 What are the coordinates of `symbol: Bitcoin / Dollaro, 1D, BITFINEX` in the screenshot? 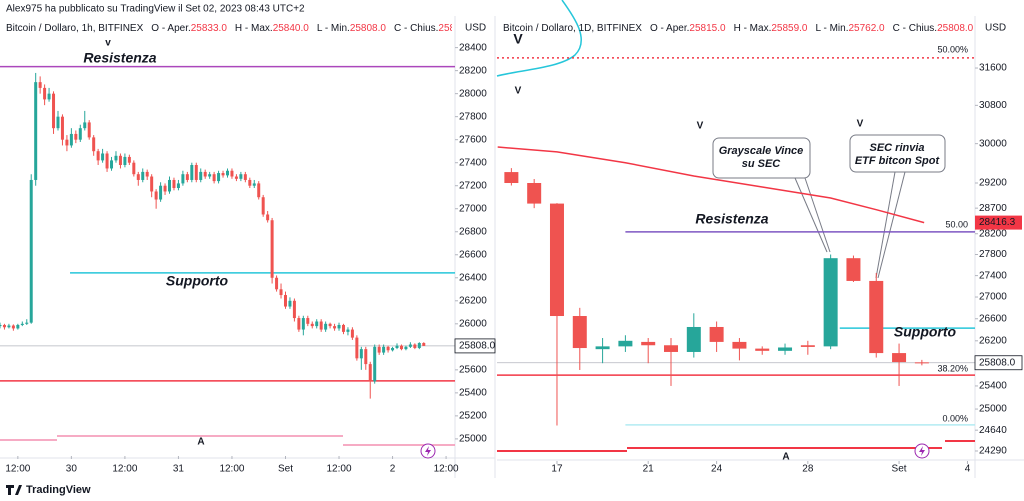 It's located at (572, 28).